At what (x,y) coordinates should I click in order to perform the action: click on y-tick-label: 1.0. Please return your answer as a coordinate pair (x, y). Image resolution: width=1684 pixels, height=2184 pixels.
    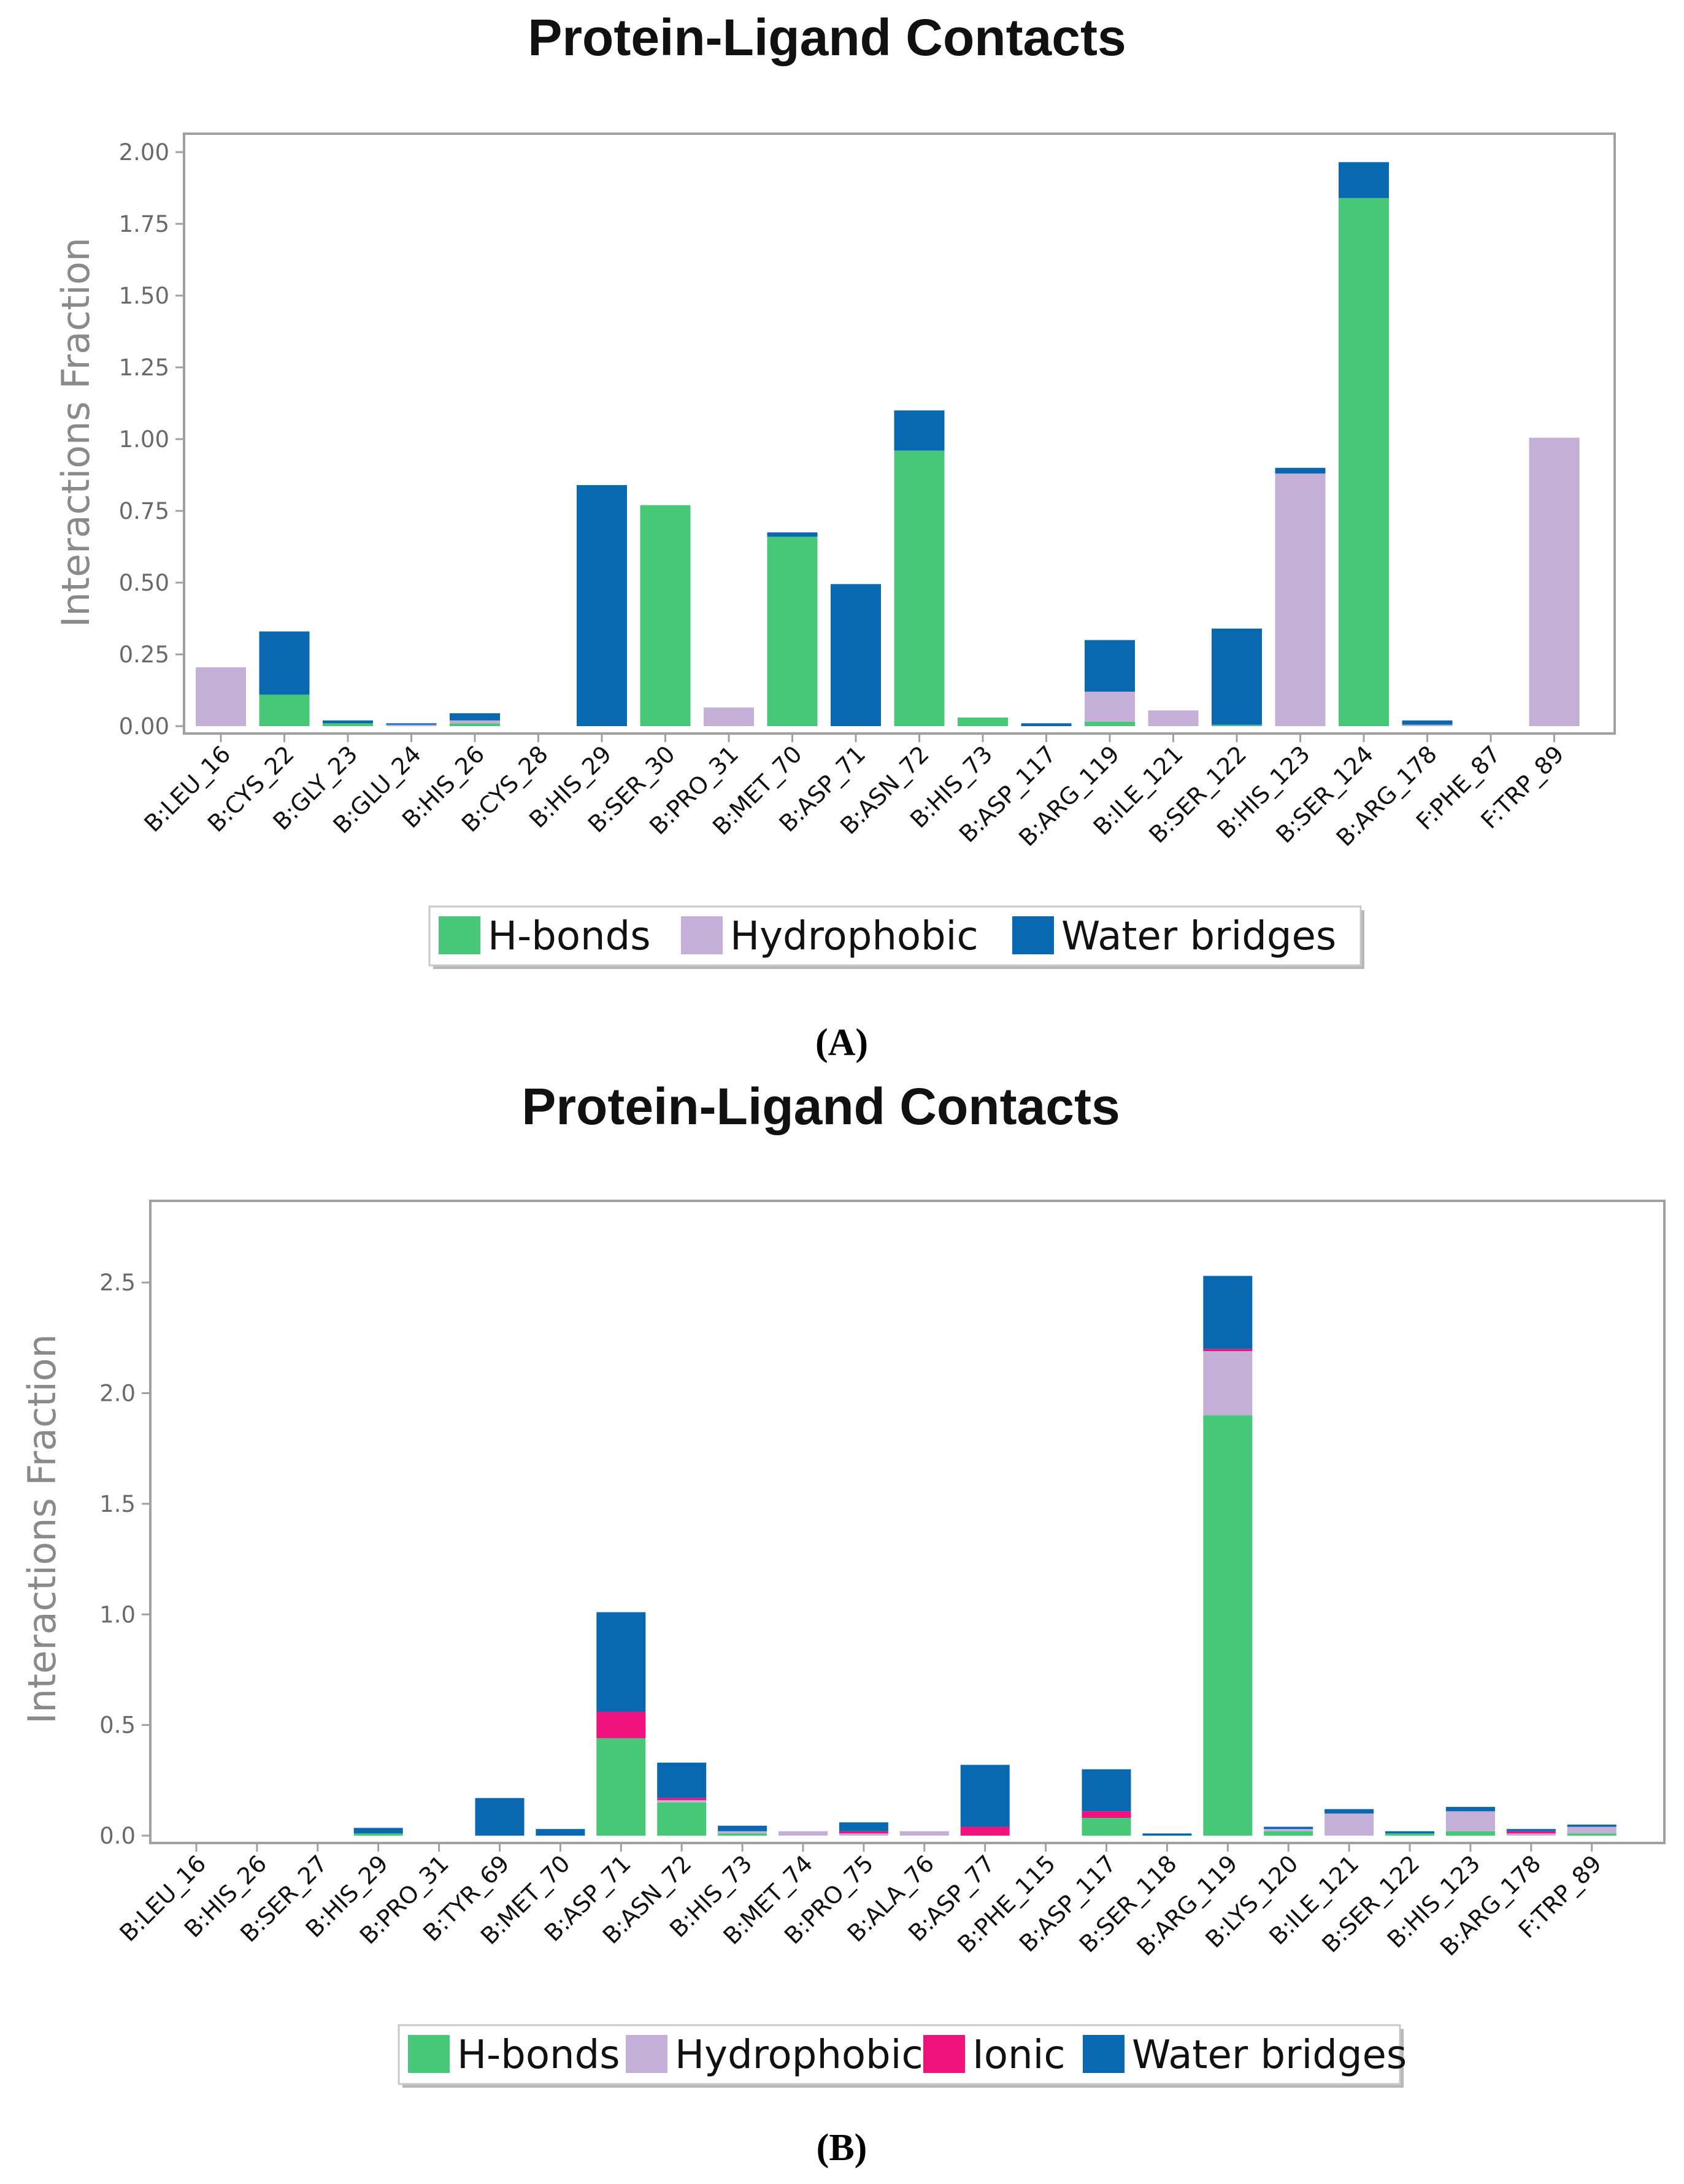
    Looking at the image, I should click on (117, 1614).